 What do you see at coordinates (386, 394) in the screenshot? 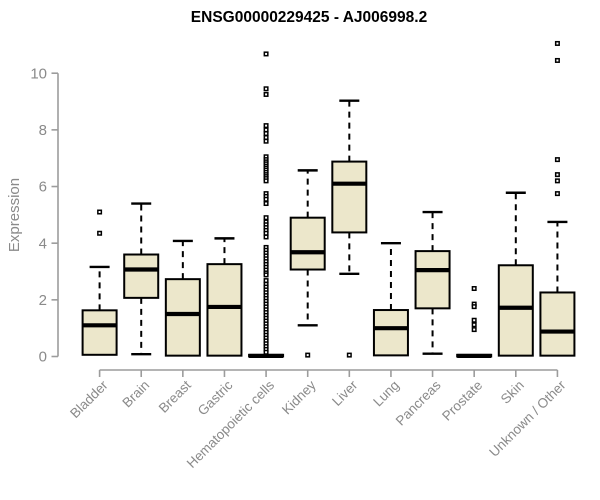
I see `x-tick-label: Lung` at bounding box center [386, 394].